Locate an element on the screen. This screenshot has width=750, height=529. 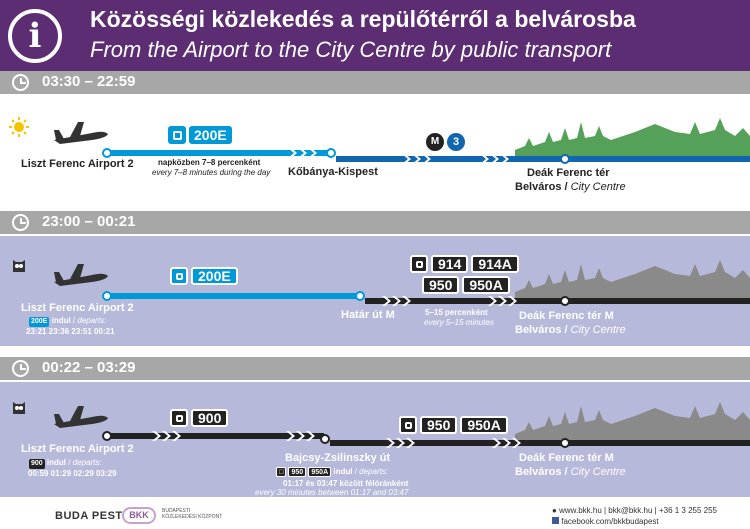
mini-route-badge: 900 is located at coordinates (37, 464).